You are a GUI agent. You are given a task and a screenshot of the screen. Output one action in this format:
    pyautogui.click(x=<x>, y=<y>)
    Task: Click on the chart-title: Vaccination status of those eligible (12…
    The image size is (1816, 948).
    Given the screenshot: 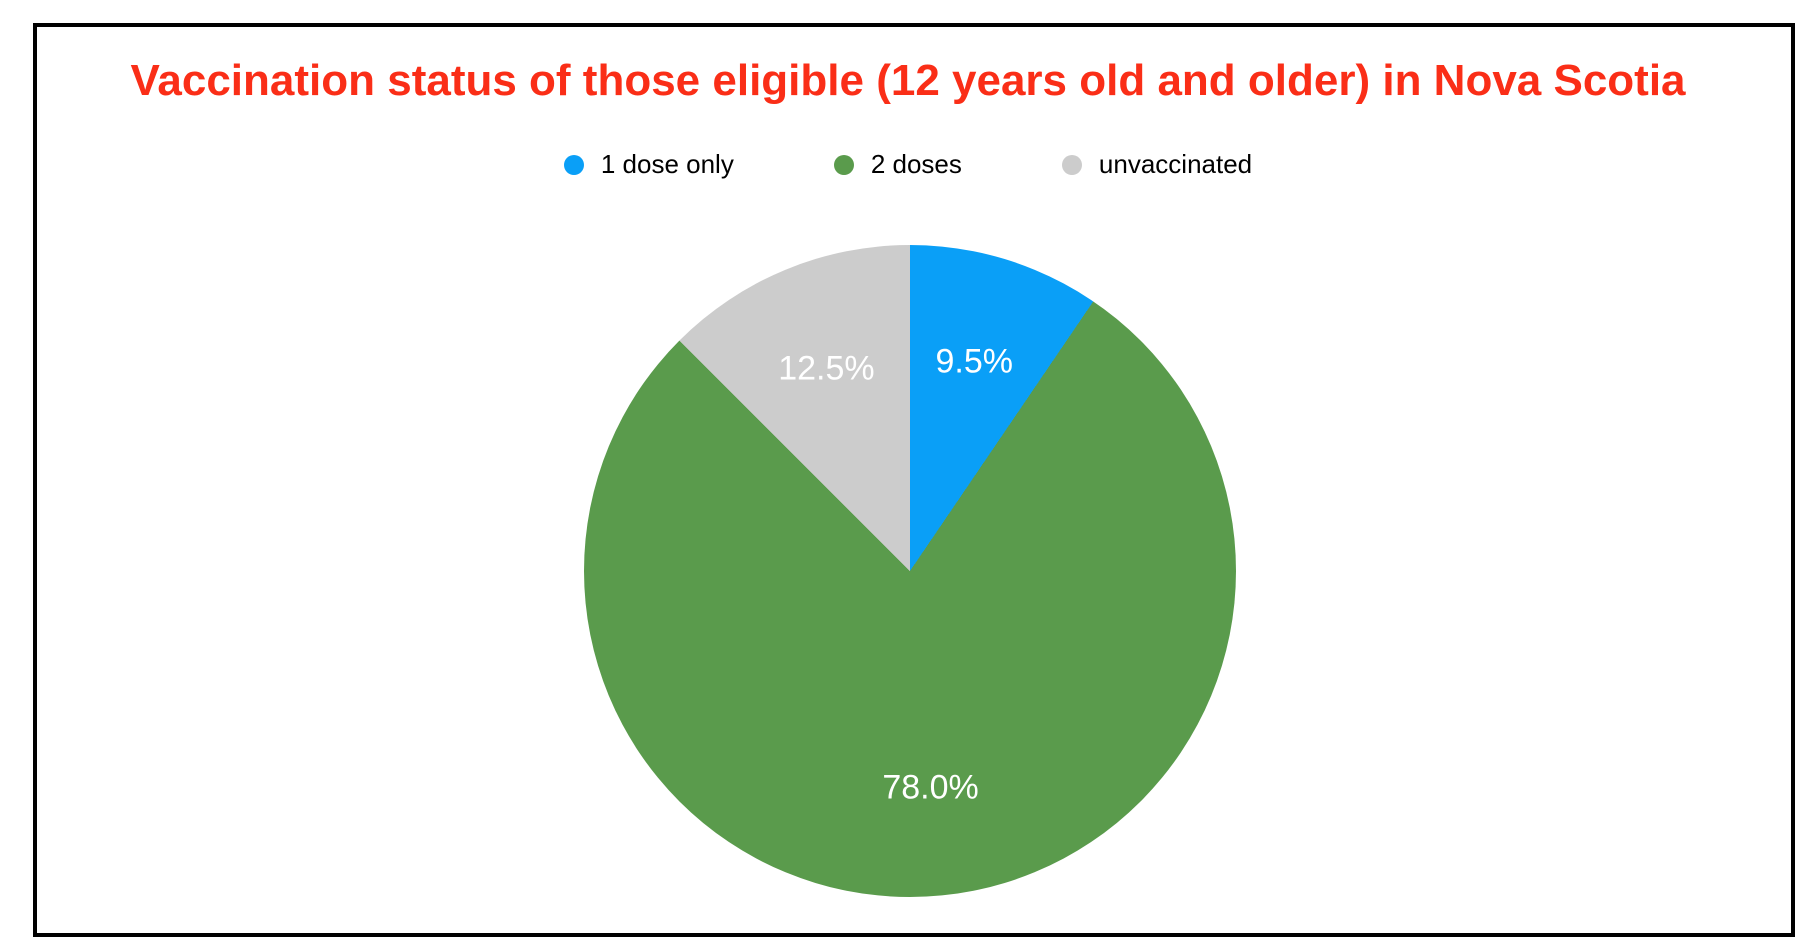 What is the action you would take?
    pyautogui.click(x=908, y=80)
    